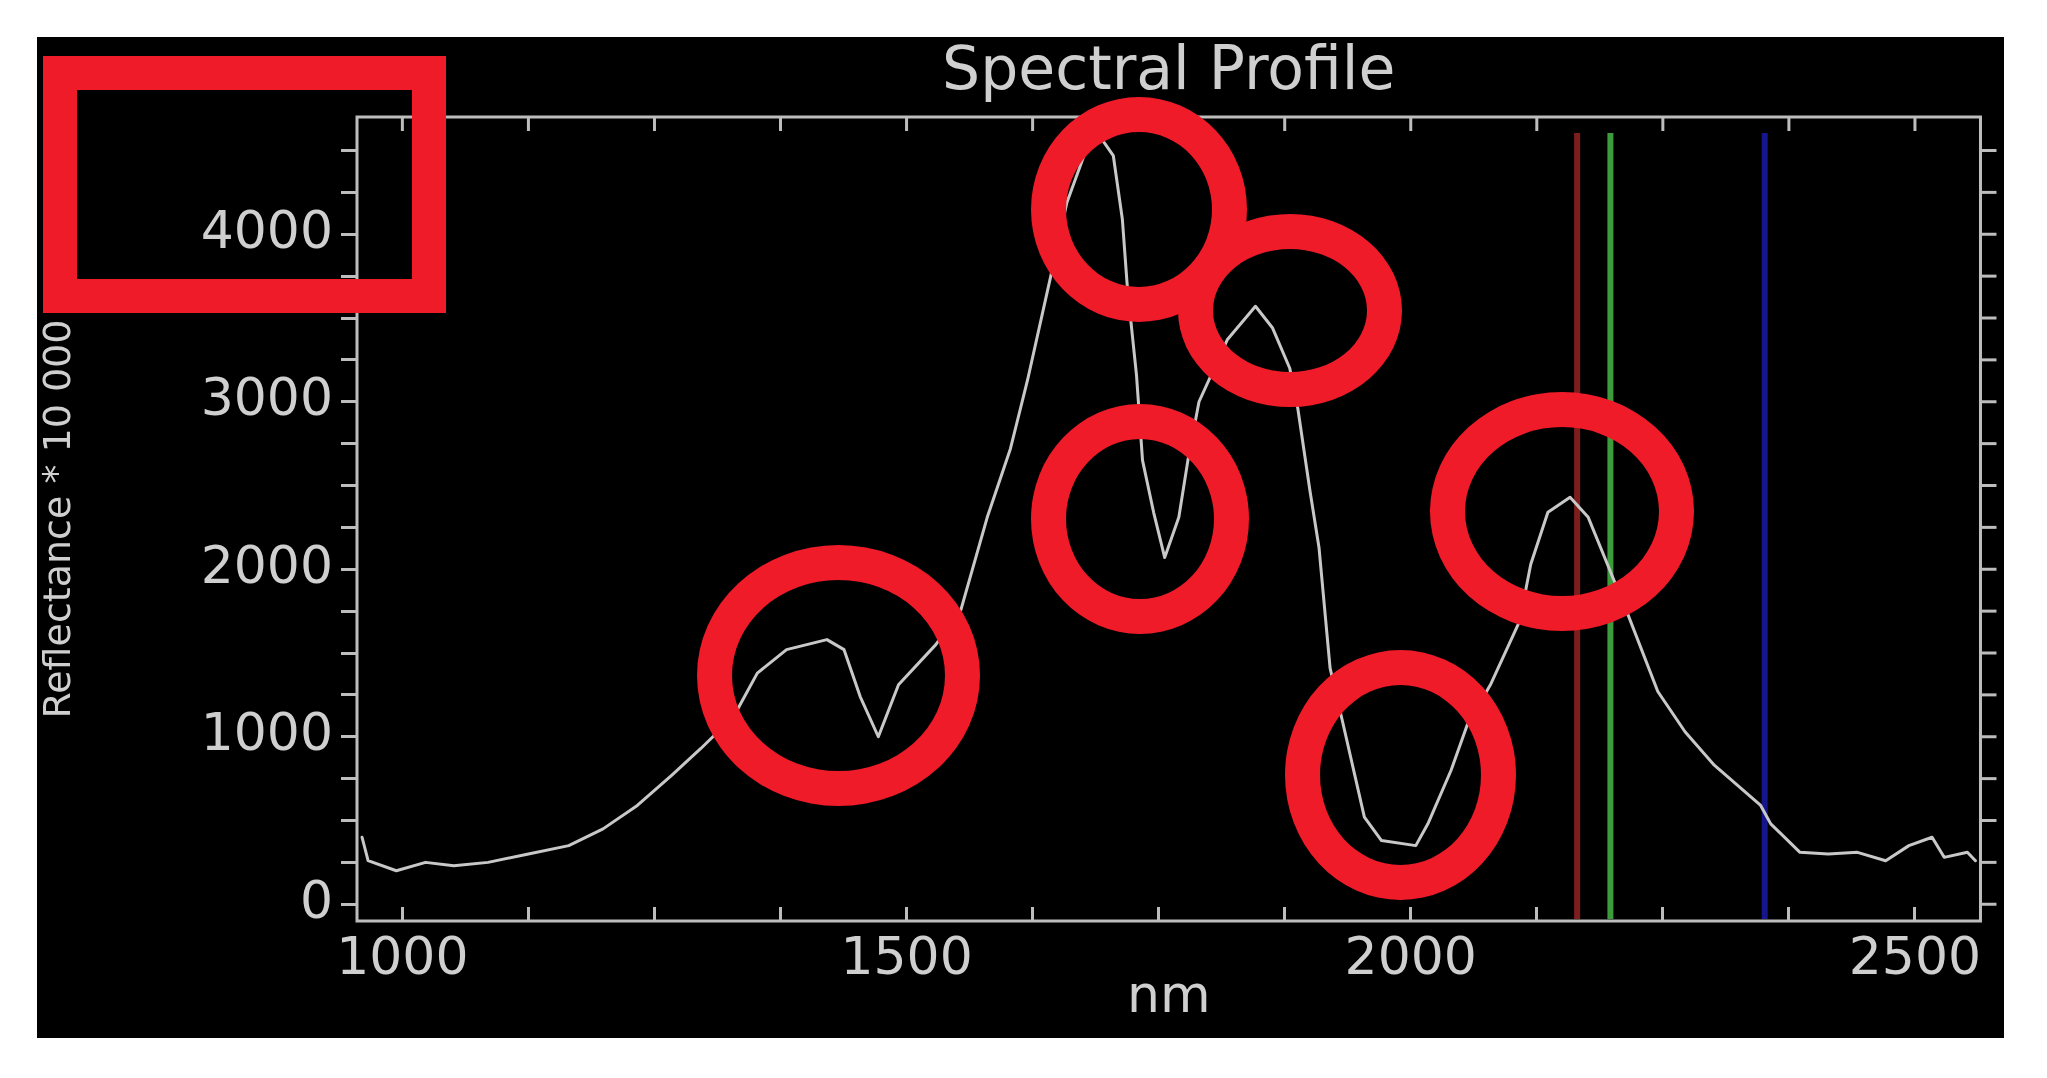 The height and width of the screenshot is (1078, 2047). Describe the element at coordinates (316, 899) in the screenshot. I see `y-tick-label: 0` at that location.